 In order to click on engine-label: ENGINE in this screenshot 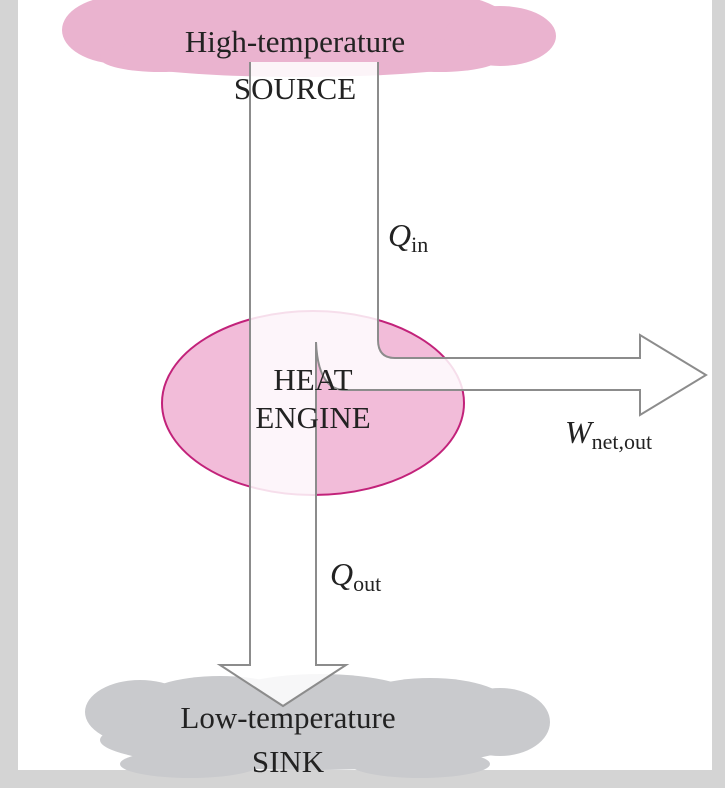, I will do `click(312, 417)`.